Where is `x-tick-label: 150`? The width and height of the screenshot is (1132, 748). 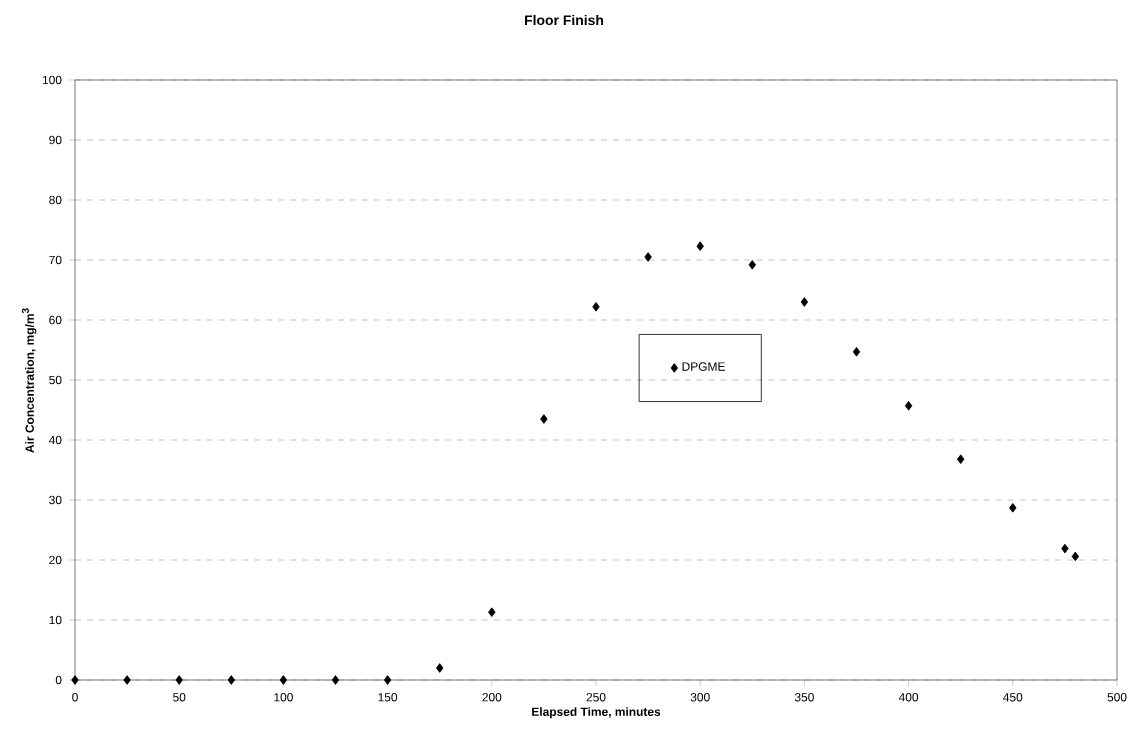 x-tick-label: 150 is located at coordinates (388, 697).